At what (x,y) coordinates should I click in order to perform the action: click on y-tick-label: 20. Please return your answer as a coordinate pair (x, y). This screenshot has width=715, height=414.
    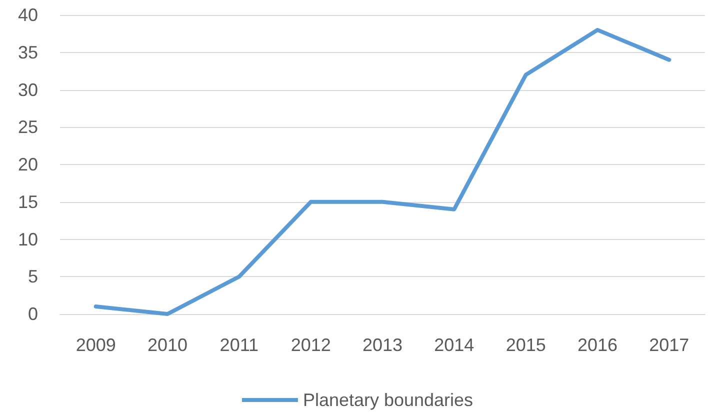
    Looking at the image, I should click on (28, 164).